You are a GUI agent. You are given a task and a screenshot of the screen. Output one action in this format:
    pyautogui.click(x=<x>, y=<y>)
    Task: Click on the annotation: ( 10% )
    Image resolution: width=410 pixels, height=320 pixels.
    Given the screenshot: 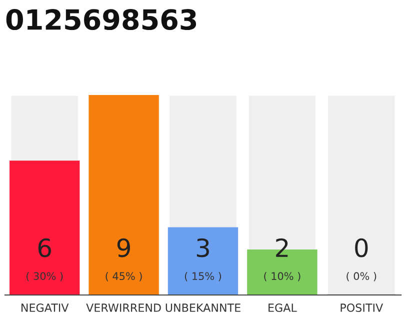 What is the action you would take?
    pyautogui.click(x=282, y=277)
    